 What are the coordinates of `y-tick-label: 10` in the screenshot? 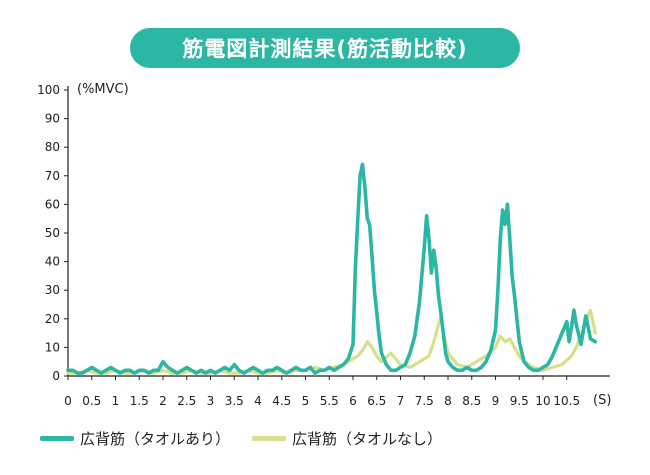 It's located at (52, 347).